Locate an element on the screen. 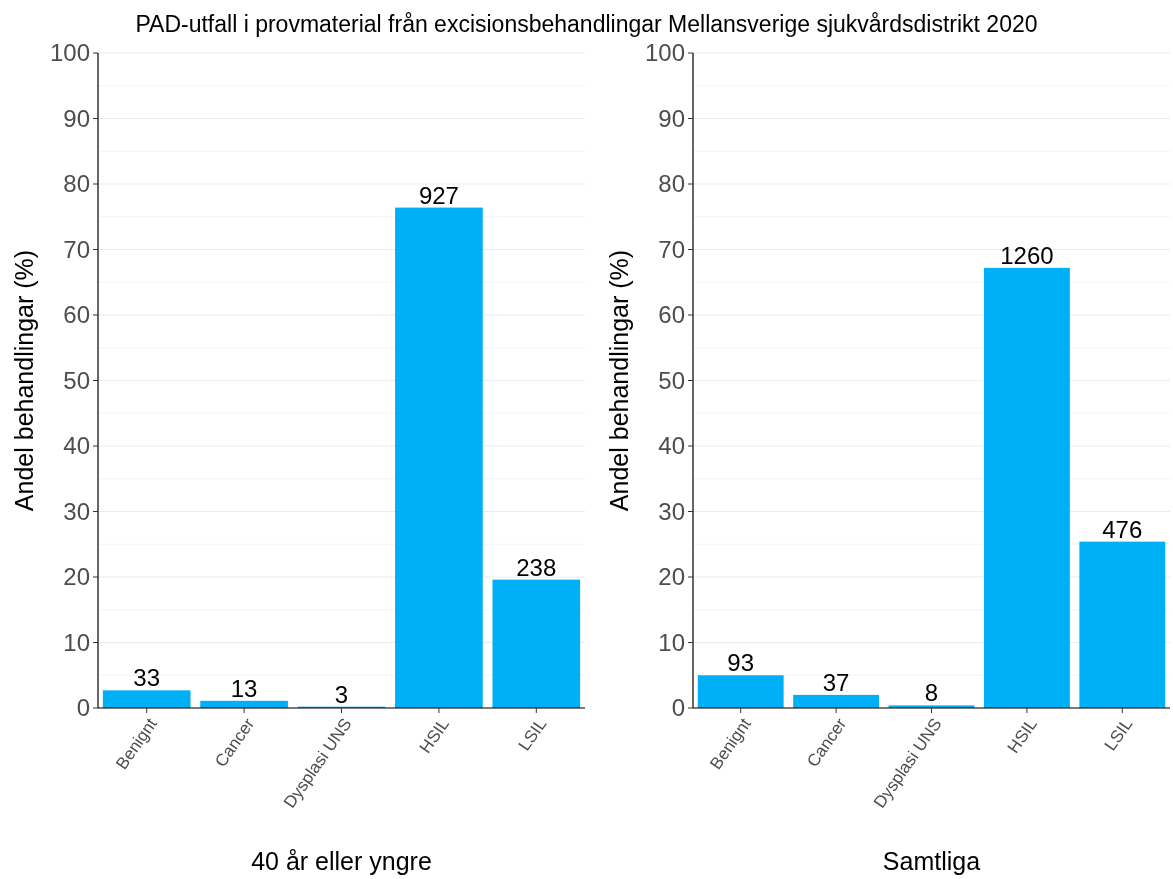 The image size is (1173, 879). annotation: 33 is located at coordinates (147, 678).